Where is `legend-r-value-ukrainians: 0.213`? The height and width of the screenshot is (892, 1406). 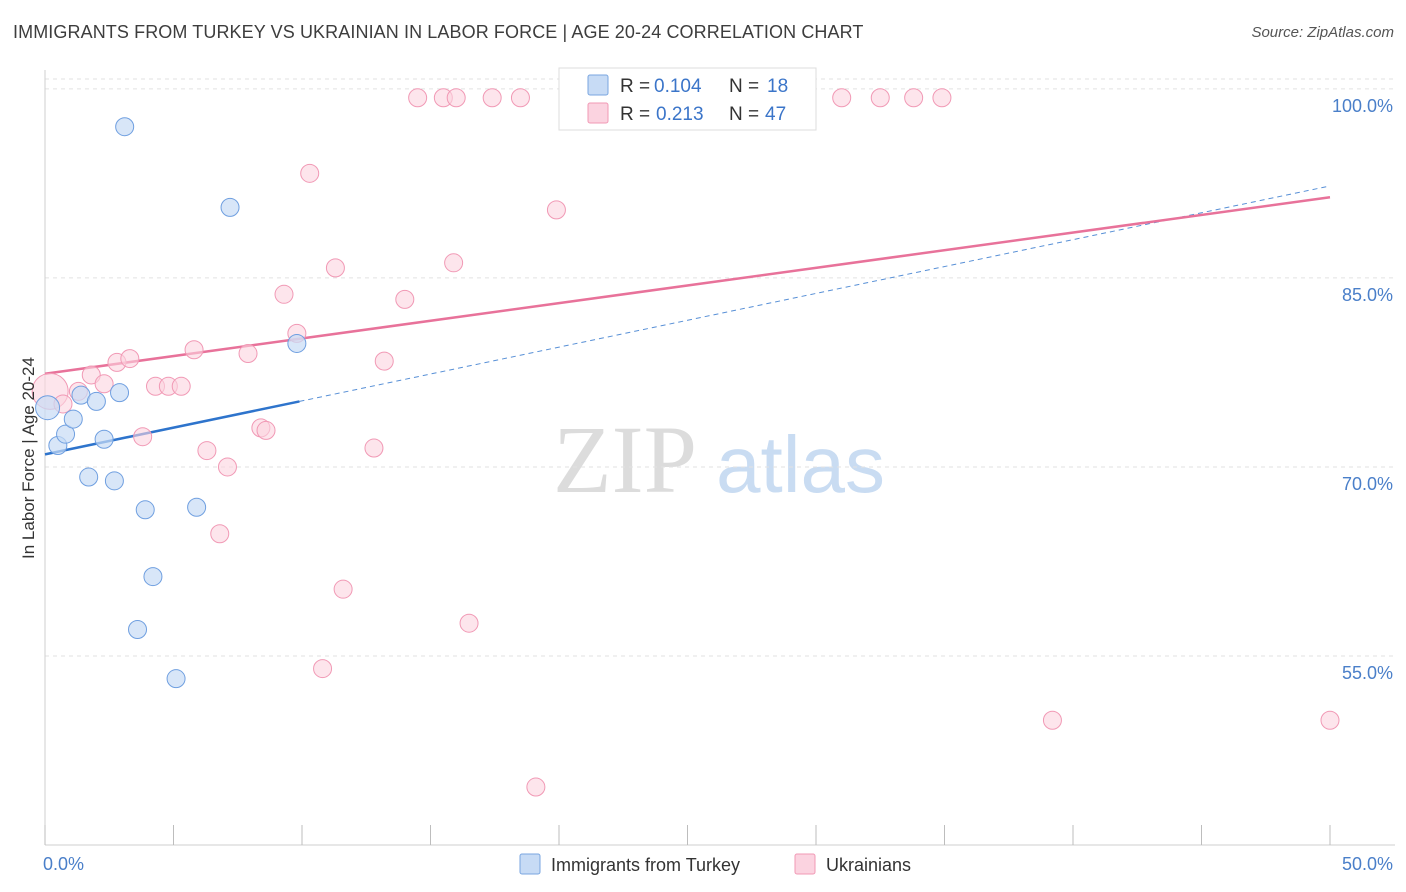 legend-r-value-ukrainians: 0.213 is located at coordinates (680, 114).